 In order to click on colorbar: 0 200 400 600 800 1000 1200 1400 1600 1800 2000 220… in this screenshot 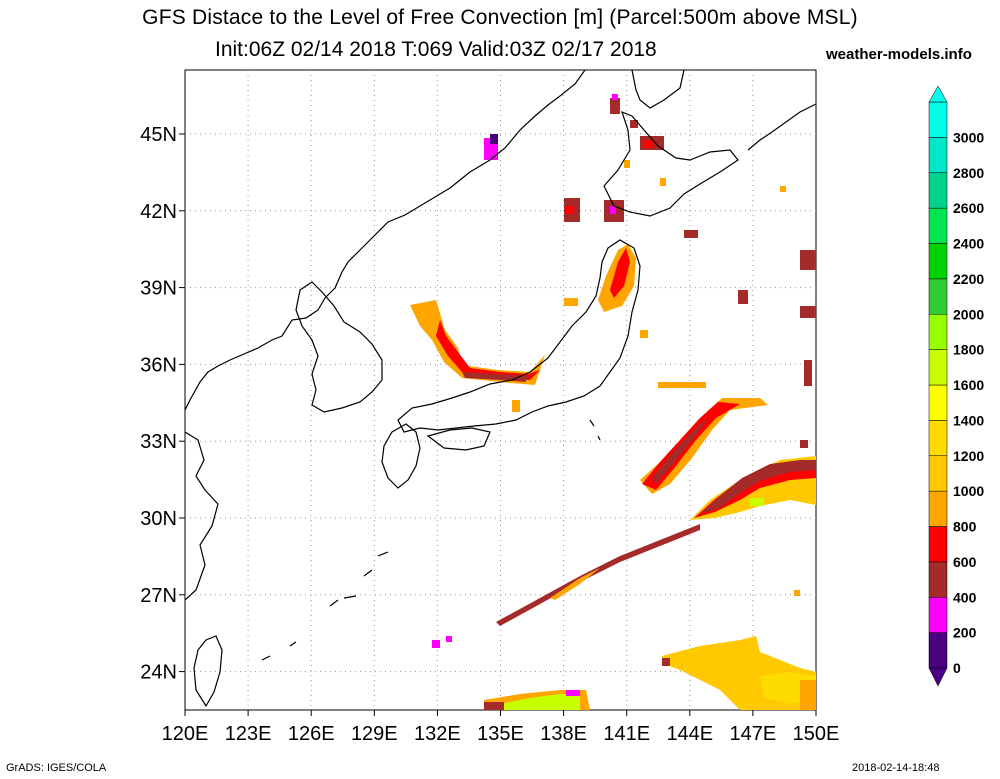, I will do `click(956, 386)`.